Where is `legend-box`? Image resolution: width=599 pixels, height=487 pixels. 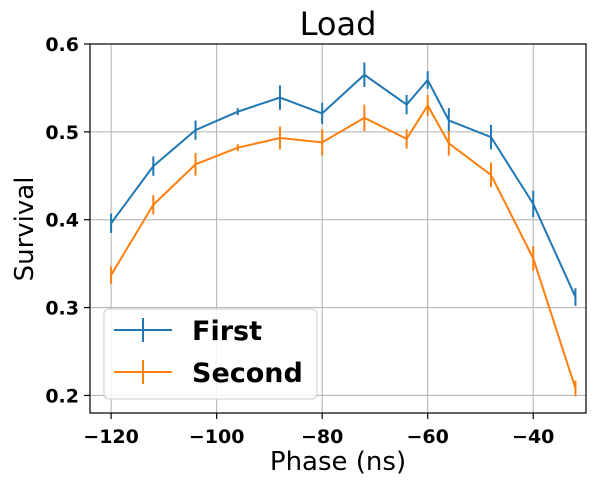 legend-box is located at coordinates (210, 354).